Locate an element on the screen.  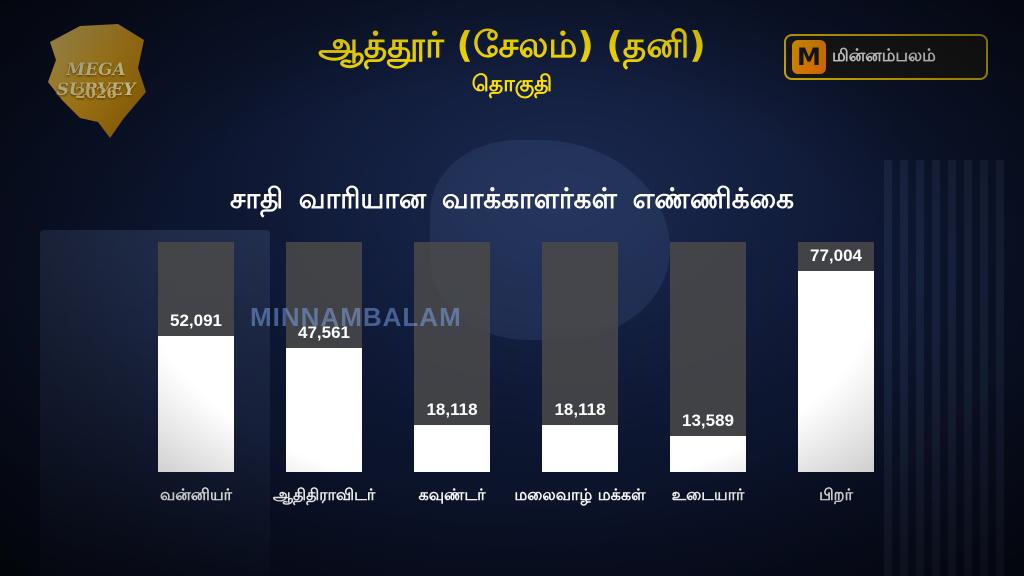
data-label: 52,091 is located at coordinates (196, 320).